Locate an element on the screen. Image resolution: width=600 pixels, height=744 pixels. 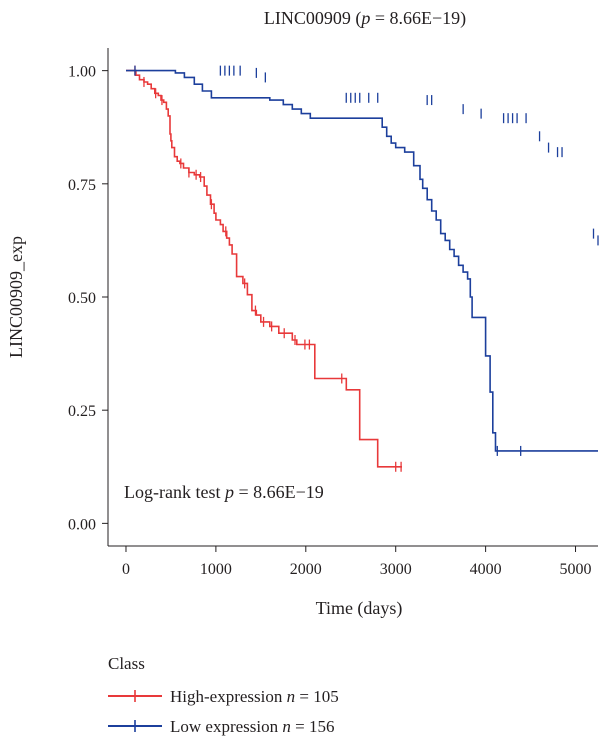
y-tick-label: 0.75 is located at coordinates (82, 185).